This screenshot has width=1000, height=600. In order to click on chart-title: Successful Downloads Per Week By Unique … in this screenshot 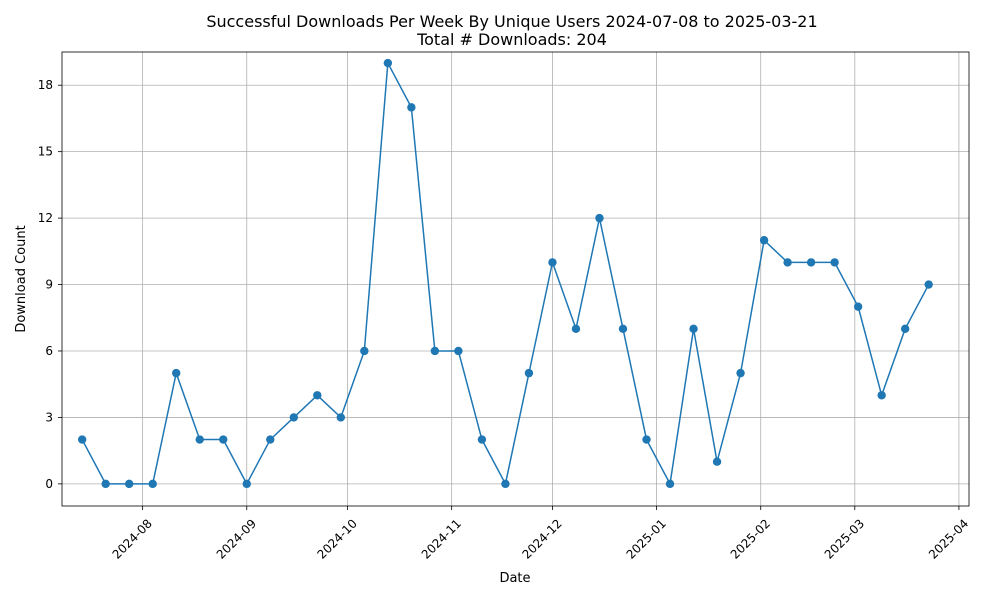, I will do `click(511, 21)`.